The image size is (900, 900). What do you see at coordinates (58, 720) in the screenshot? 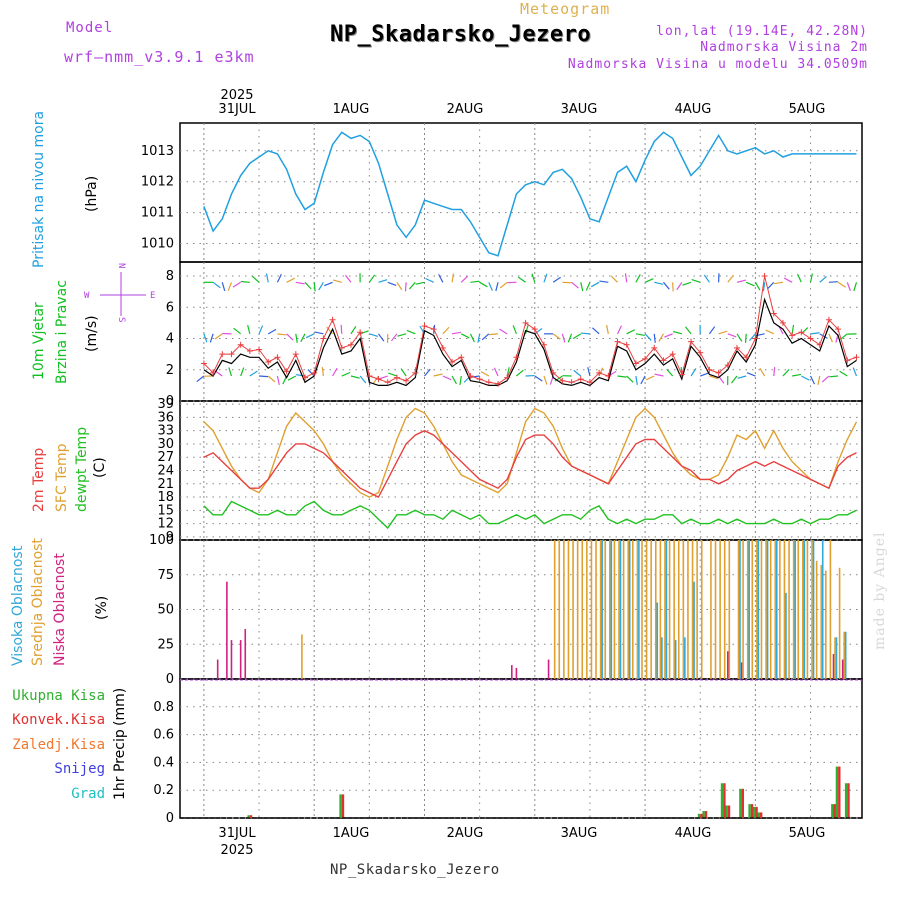
I see `legend-conv-precip: Konvek.Kisa` at bounding box center [58, 720].